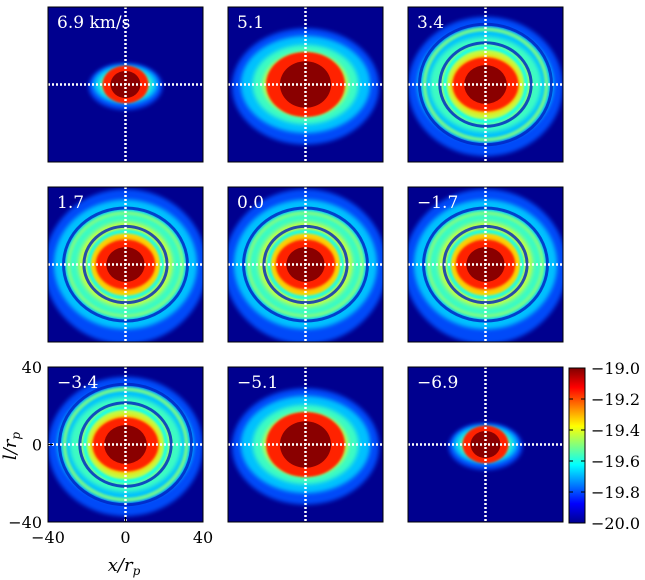  I want to click on panel-label: 5.1, so click(250, 23).